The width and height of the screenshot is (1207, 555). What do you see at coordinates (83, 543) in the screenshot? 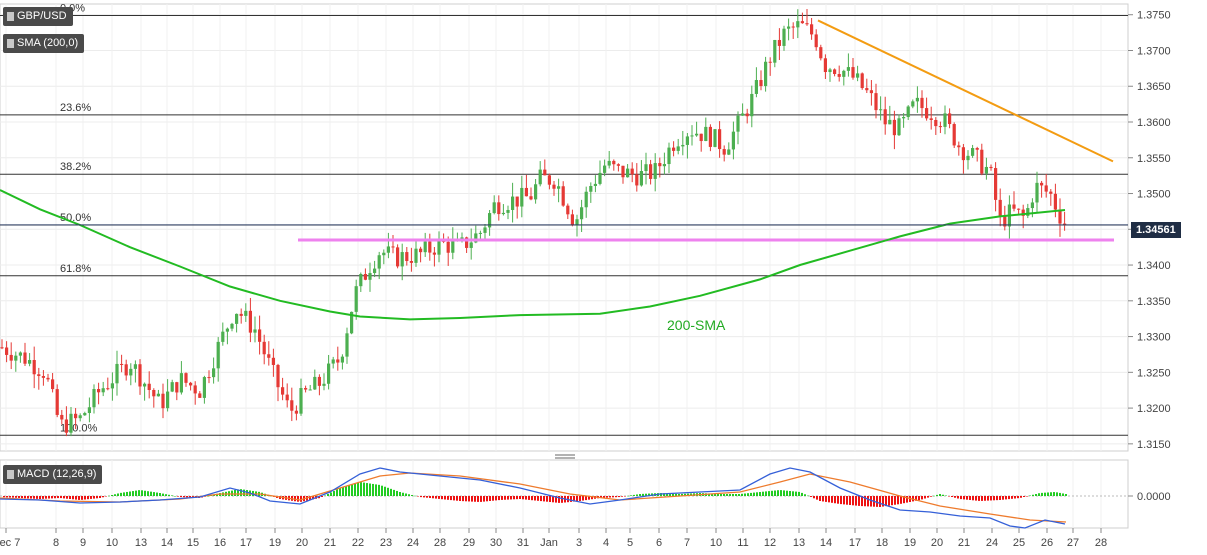
I see `x-tick-label: 9` at bounding box center [83, 543].